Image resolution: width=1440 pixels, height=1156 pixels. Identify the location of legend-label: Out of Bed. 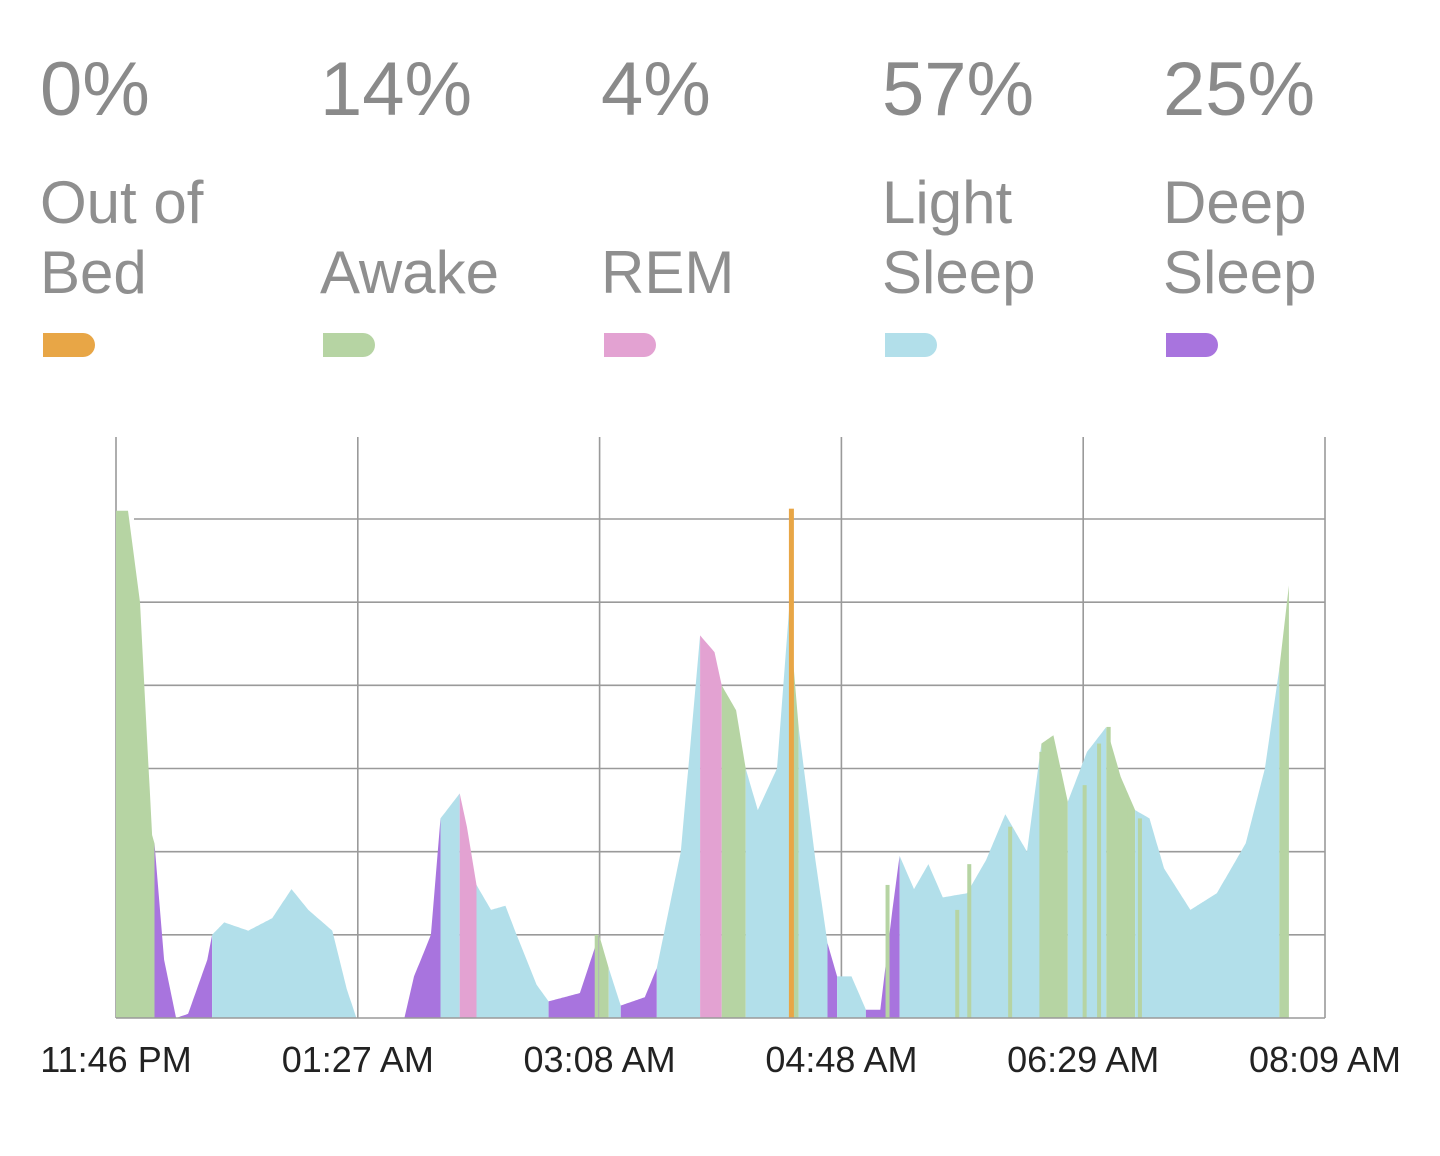
(122, 237).